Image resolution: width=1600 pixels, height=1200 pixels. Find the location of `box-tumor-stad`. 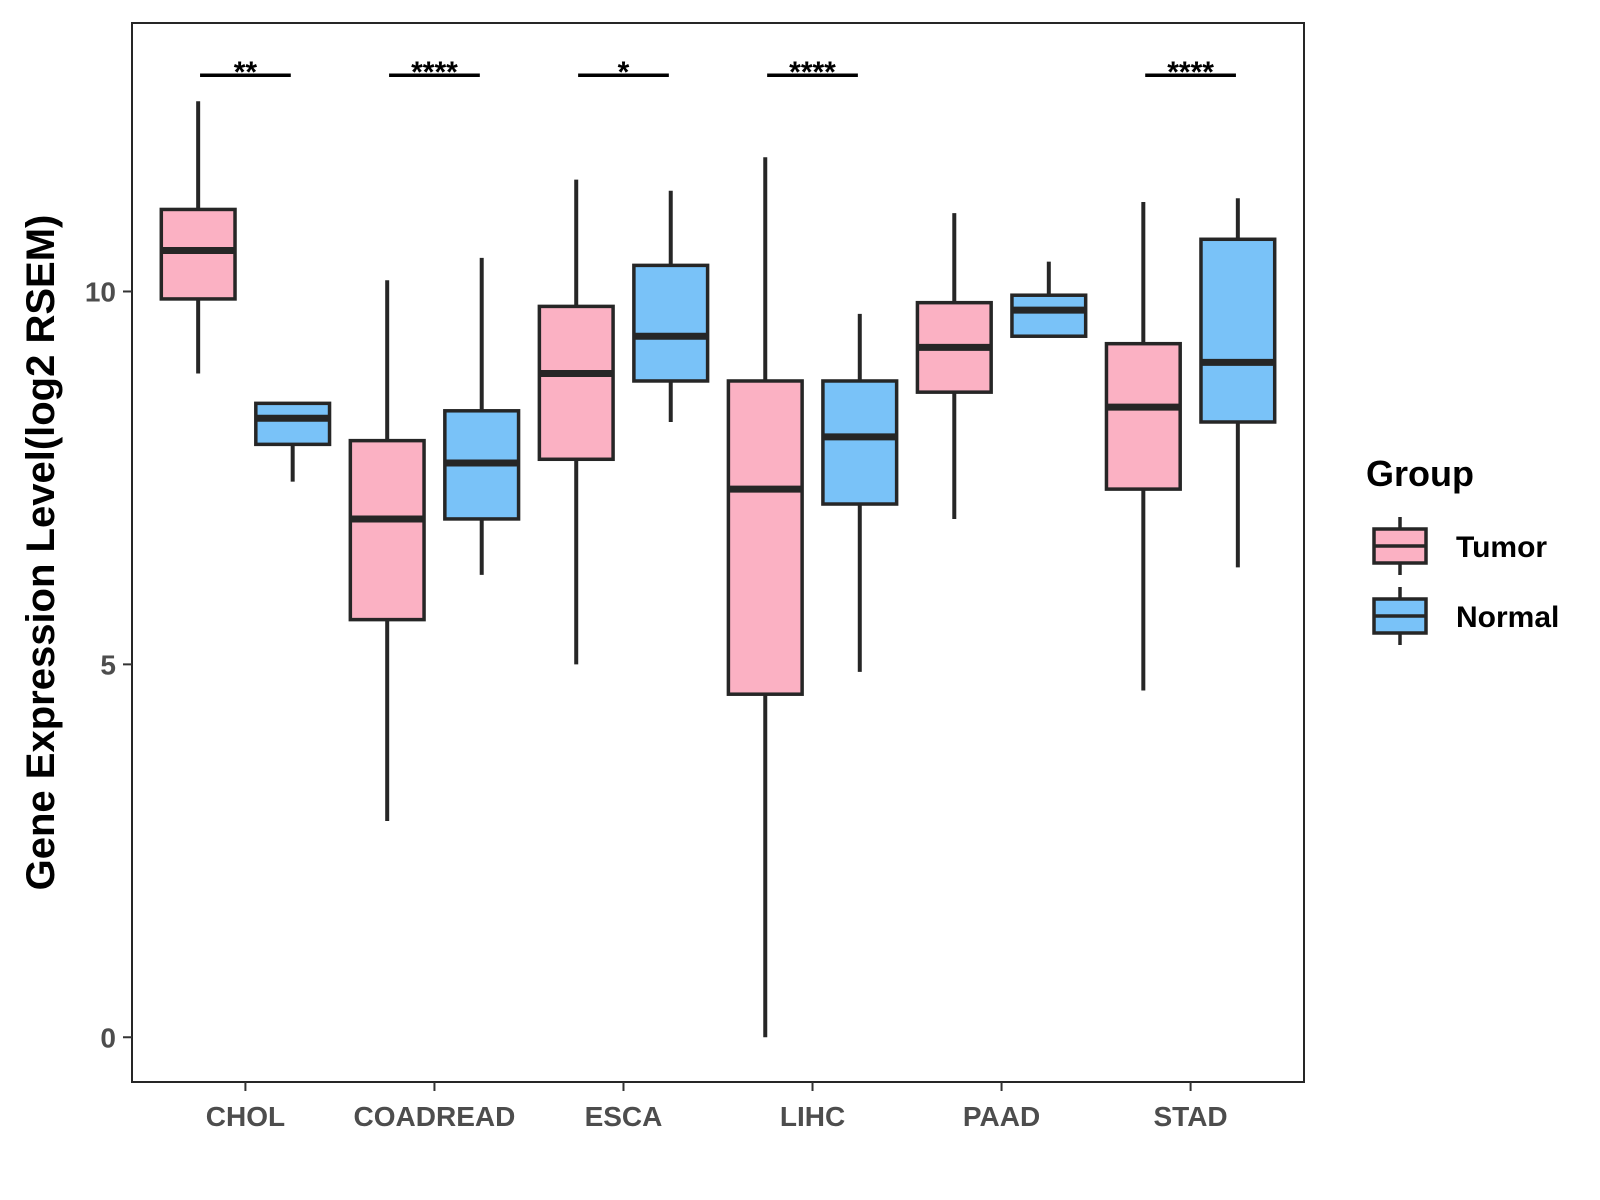

box-tumor-stad is located at coordinates (1143, 446).